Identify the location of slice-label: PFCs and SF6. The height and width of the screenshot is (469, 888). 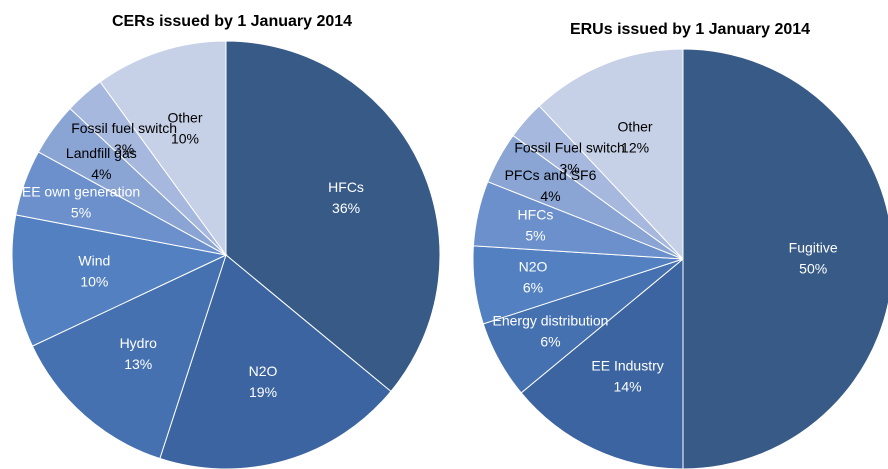
(551, 175).